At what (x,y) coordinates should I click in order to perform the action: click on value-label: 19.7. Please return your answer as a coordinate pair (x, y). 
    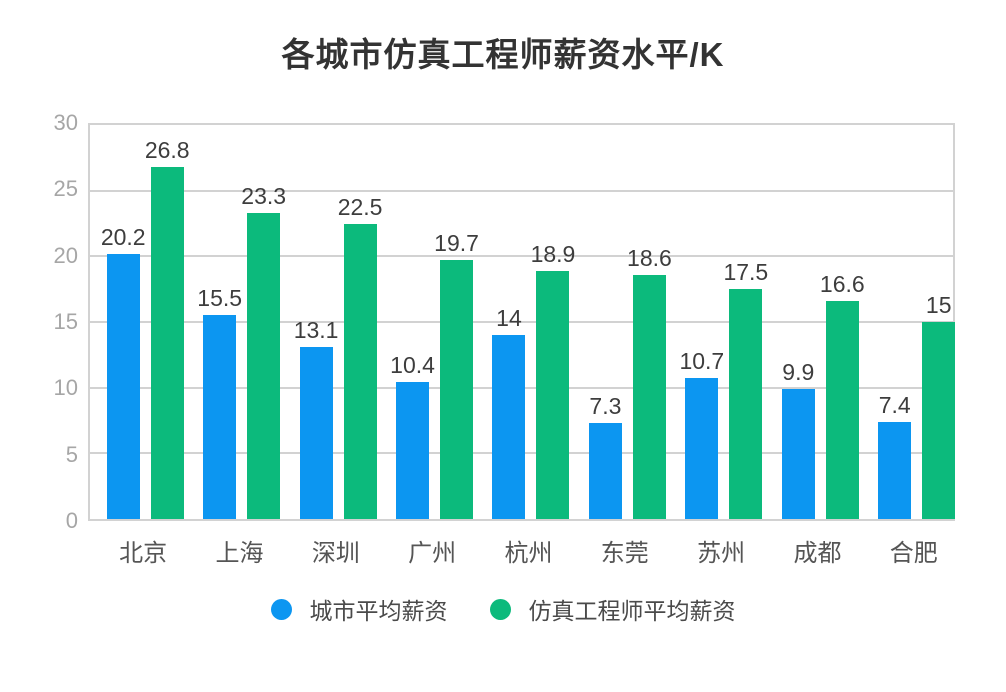
    Looking at the image, I should click on (456, 243).